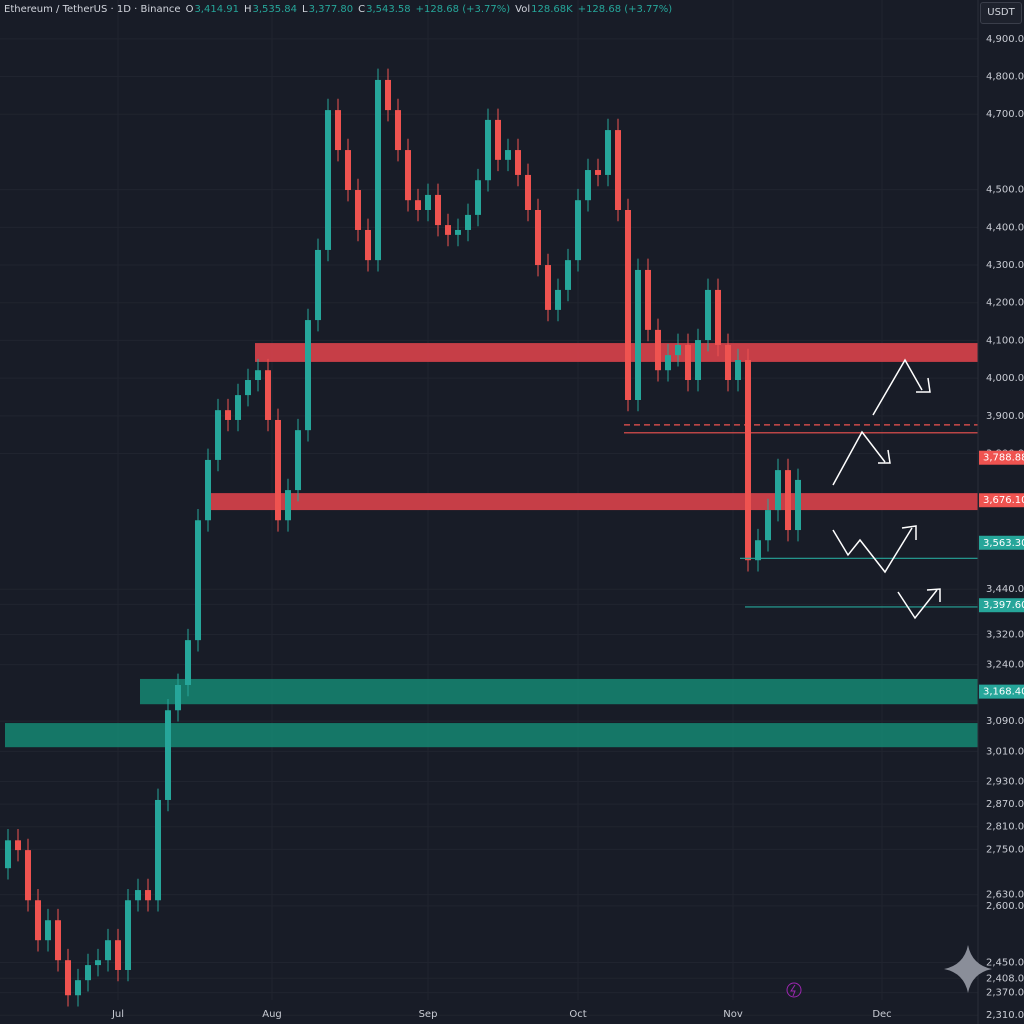  What do you see at coordinates (1001, 574) in the screenshot?
I see `price-tags: 3,788.88 3,676.10 3,563.30 3,397.60 3,168.40` at bounding box center [1001, 574].